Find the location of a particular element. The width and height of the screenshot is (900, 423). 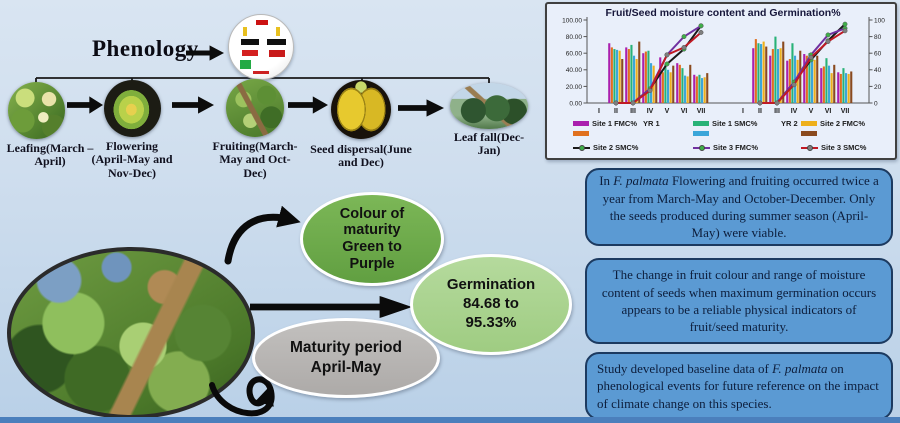

legend-item is located at coordinates (701, 133).